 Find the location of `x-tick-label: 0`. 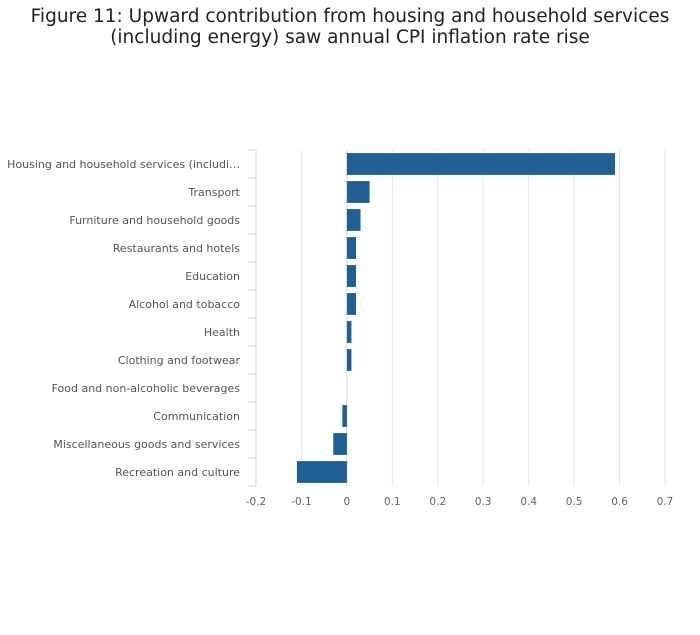

x-tick-label: 0 is located at coordinates (347, 502).